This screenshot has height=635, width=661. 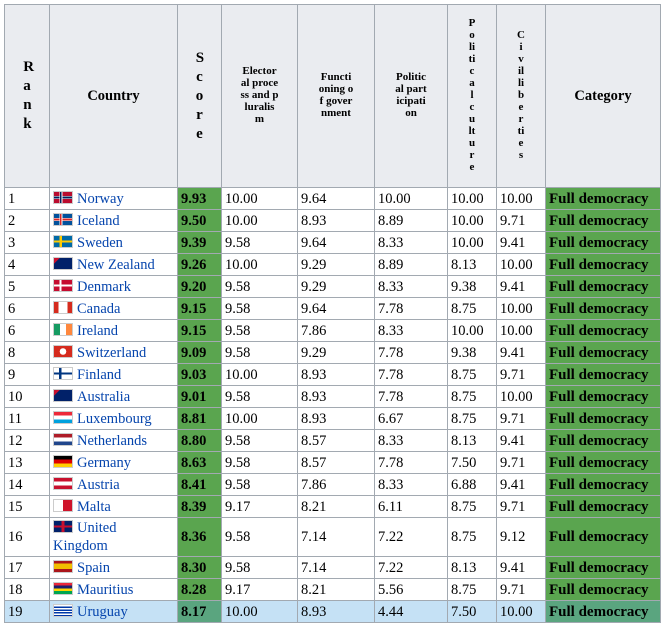 What do you see at coordinates (104, 462) in the screenshot?
I see `country-link: Germany` at bounding box center [104, 462].